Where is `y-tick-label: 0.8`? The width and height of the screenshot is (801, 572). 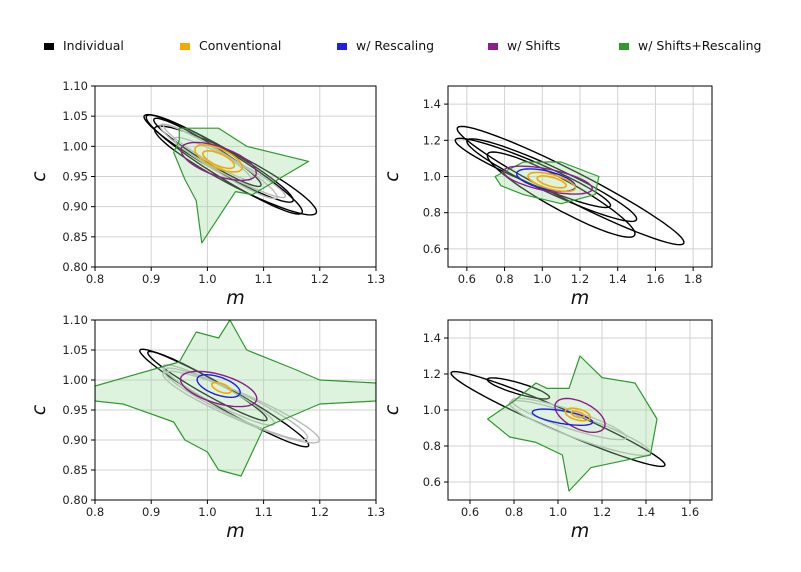
y-tick-label: 0.8 is located at coordinates (432, 446).